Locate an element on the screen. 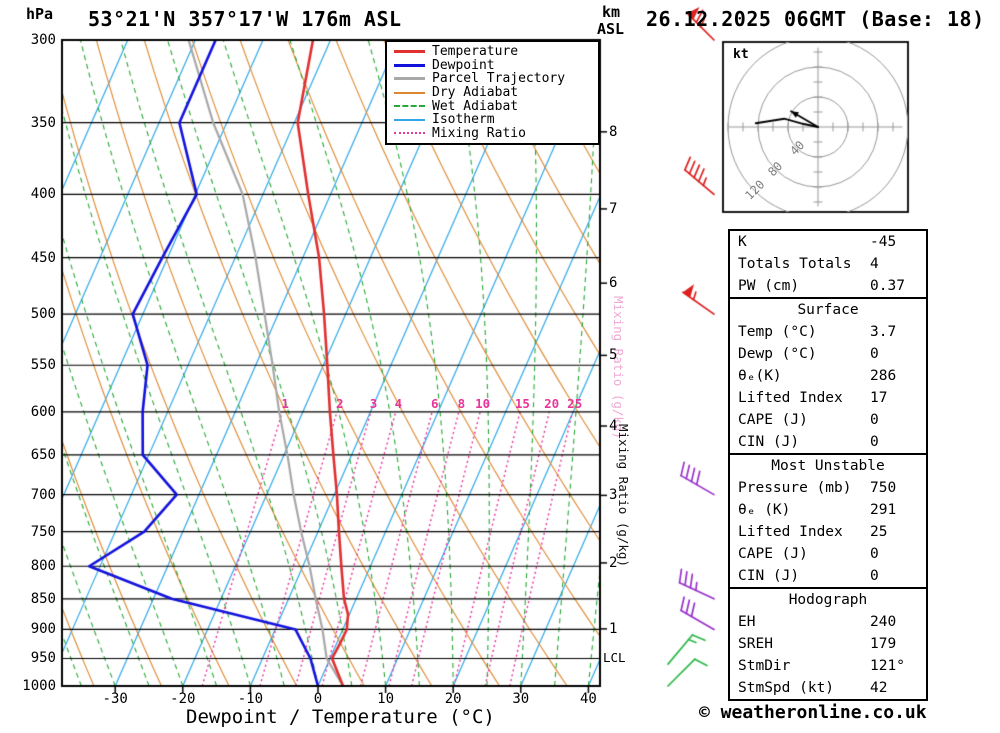 Image resolution: width=1000 pixels, height=733 pixels. km-tick-label: 8 is located at coordinates (613, 131).